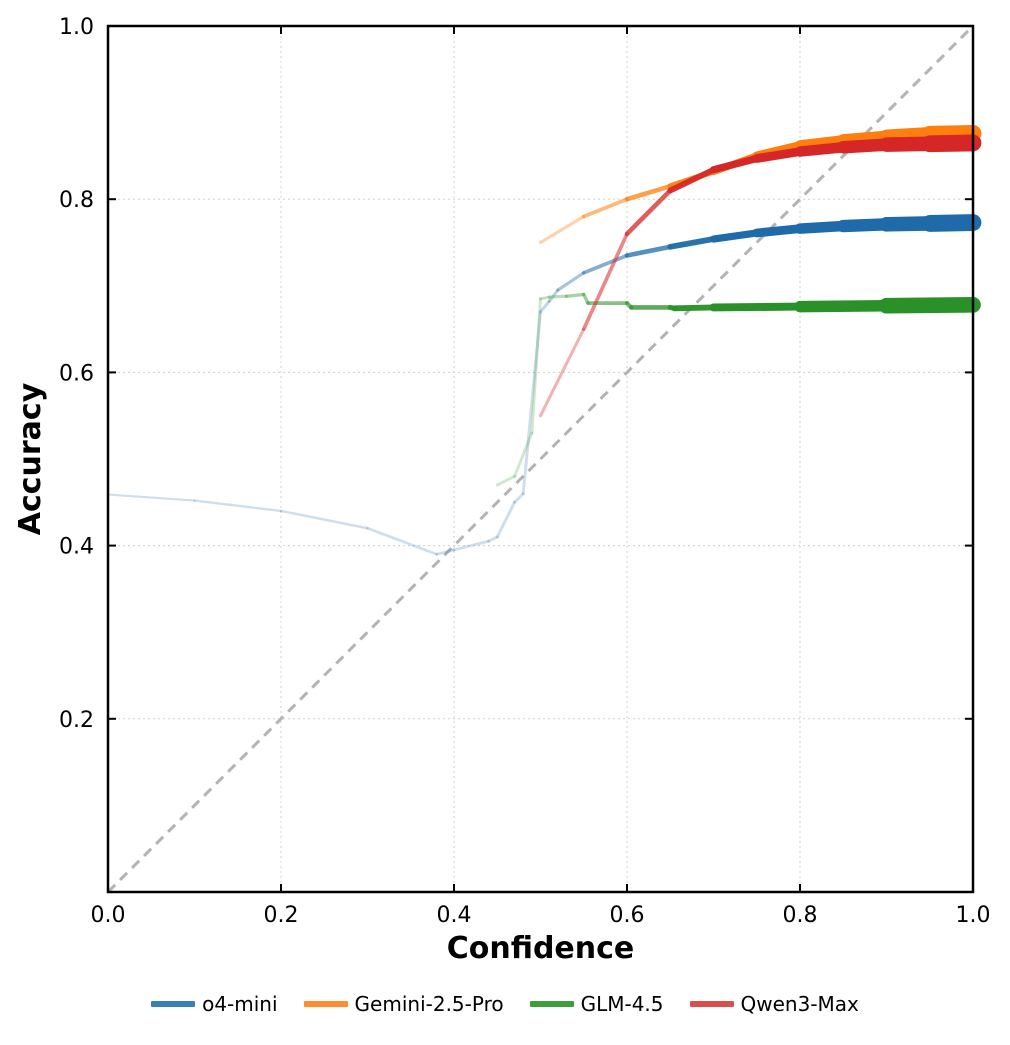 The image size is (1010, 1045). Describe the element at coordinates (76, 373) in the screenshot. I see `y-tick-label: 0.6` at that location.